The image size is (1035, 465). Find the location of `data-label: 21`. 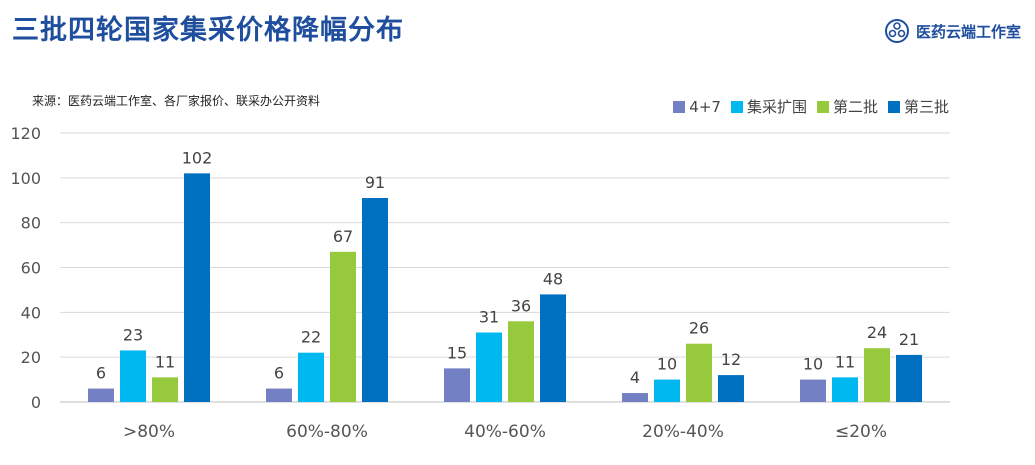

data-label: 21 is located at coordinates (909, 339).